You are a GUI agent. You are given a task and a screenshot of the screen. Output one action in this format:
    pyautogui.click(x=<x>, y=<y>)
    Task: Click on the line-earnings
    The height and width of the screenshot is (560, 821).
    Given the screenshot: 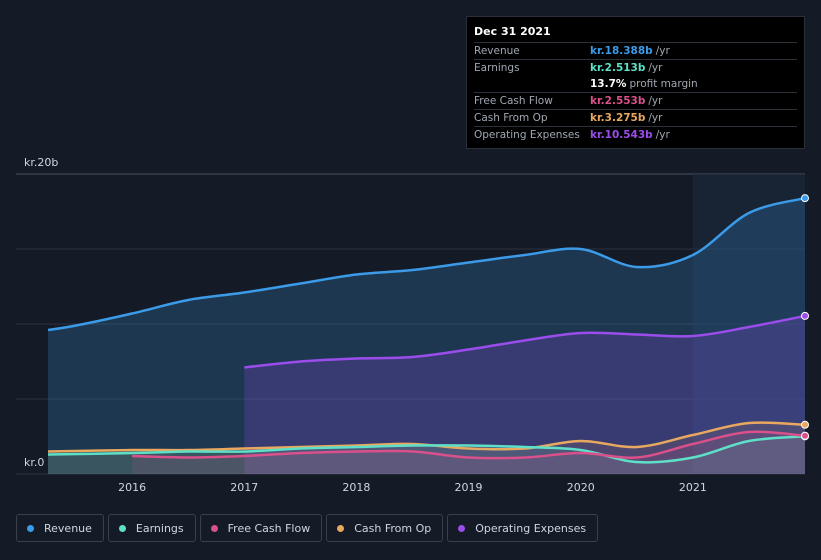 What is the action you would take?
    pyautogui.click(x=426, y=449)
    